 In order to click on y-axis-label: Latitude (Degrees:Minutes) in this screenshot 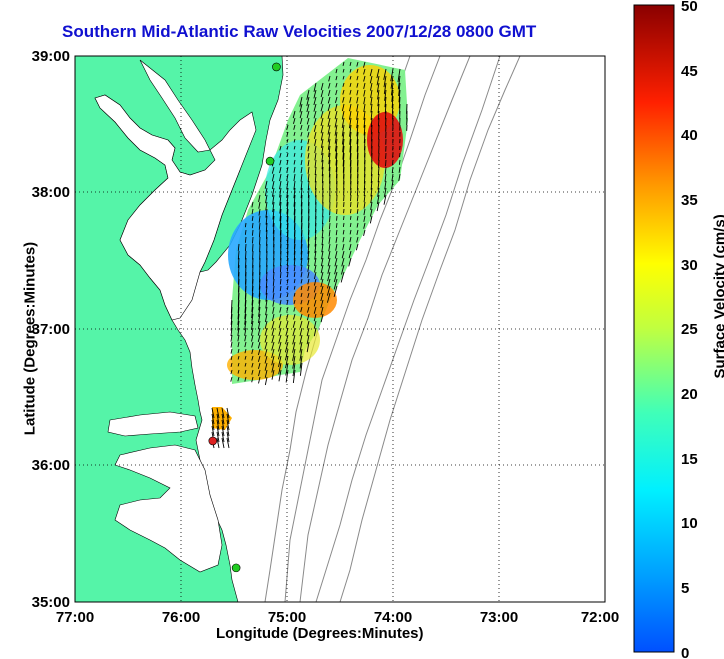, I will do `click(30, 338)`.